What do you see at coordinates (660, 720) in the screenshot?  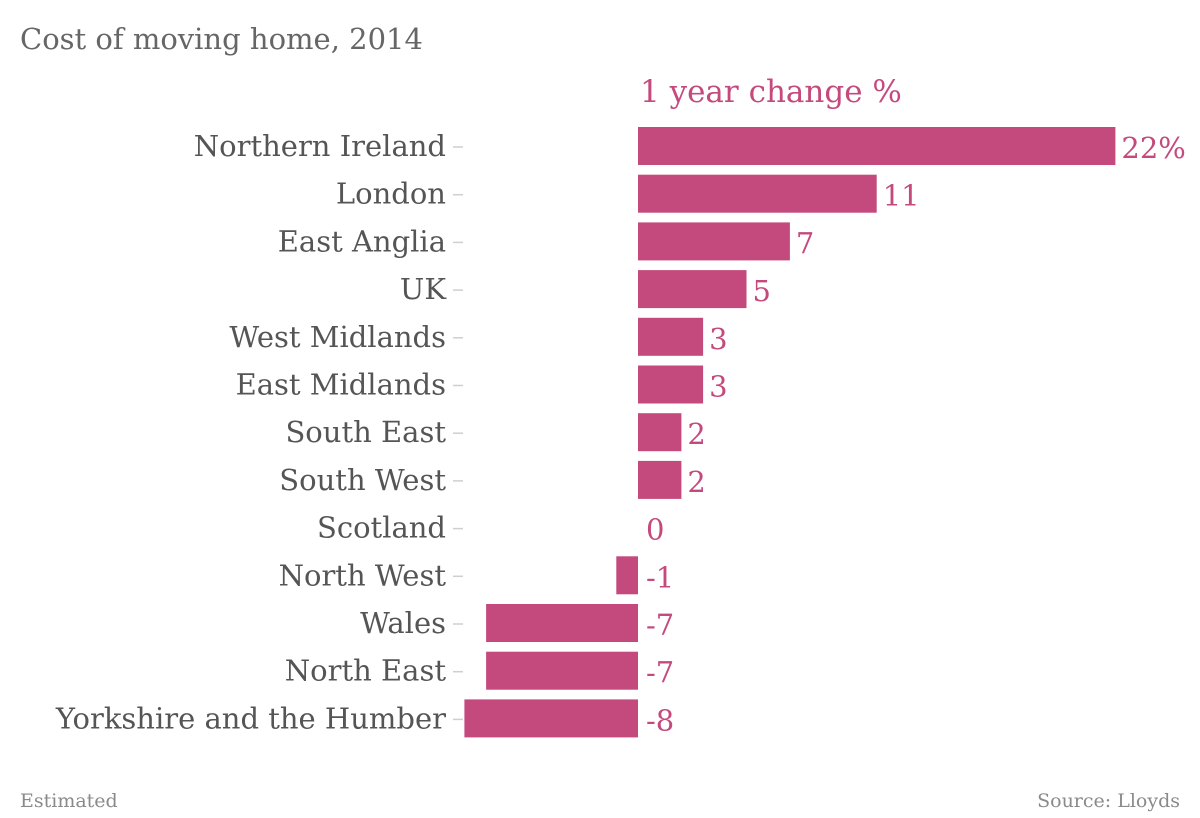 I see `value-label-yorkshire-and-the-humber: -8` at bounding box center [660, 720].